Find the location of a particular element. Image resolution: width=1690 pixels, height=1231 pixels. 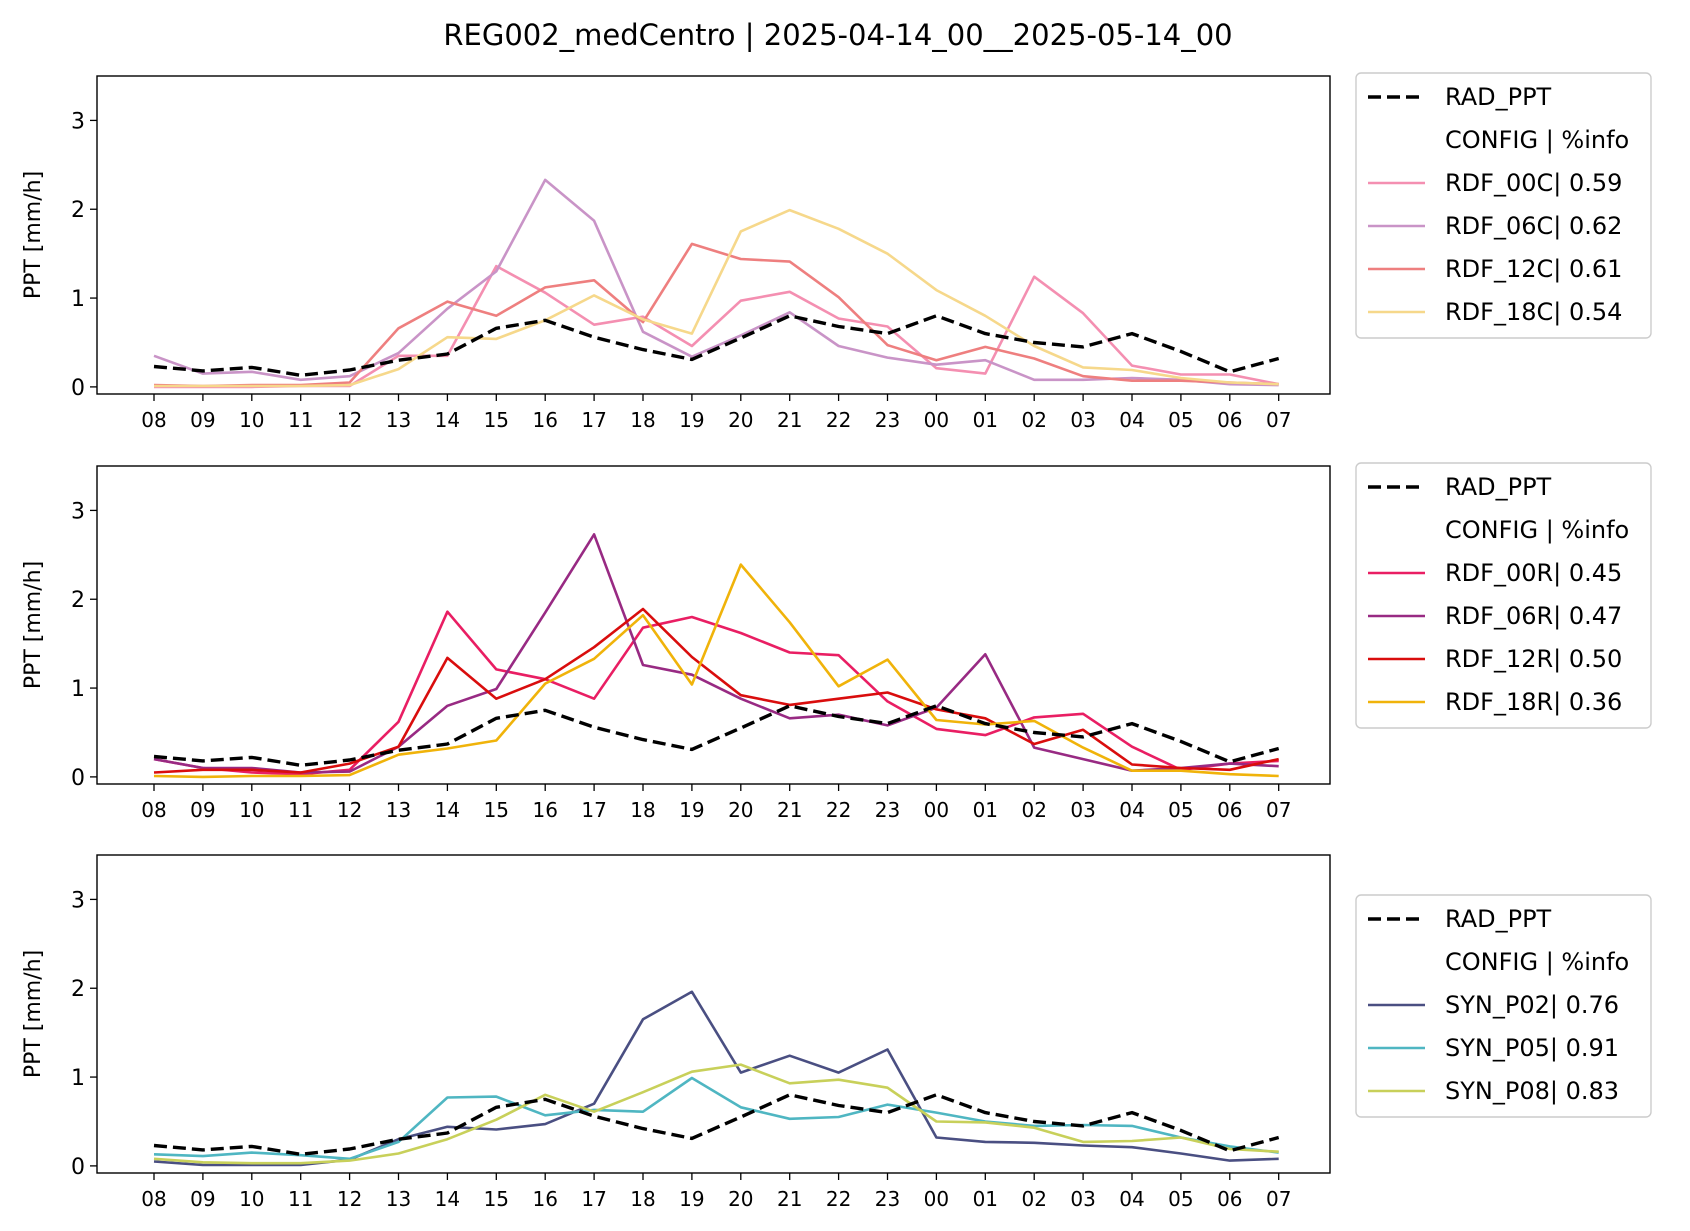

series-line-rdf-12c is located at coordinates (716, 315).